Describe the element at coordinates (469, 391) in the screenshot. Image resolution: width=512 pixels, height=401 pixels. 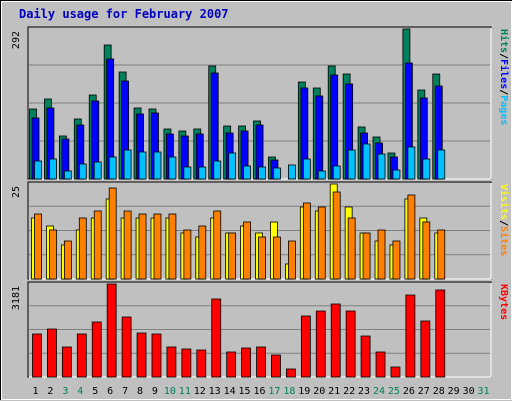
I see `x-tick-label-30: 30` at that location.